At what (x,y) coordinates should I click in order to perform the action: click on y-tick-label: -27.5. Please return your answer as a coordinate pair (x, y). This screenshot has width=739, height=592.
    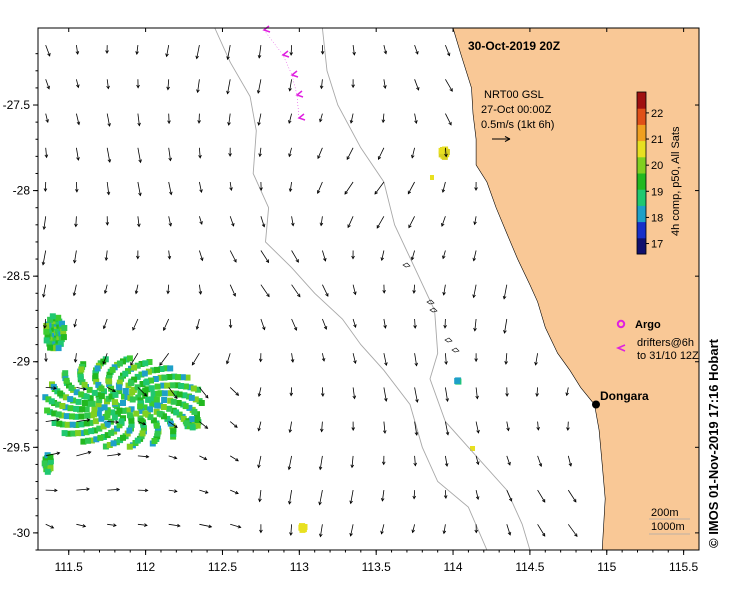
    Looking at the image, I should click on (17, 105).